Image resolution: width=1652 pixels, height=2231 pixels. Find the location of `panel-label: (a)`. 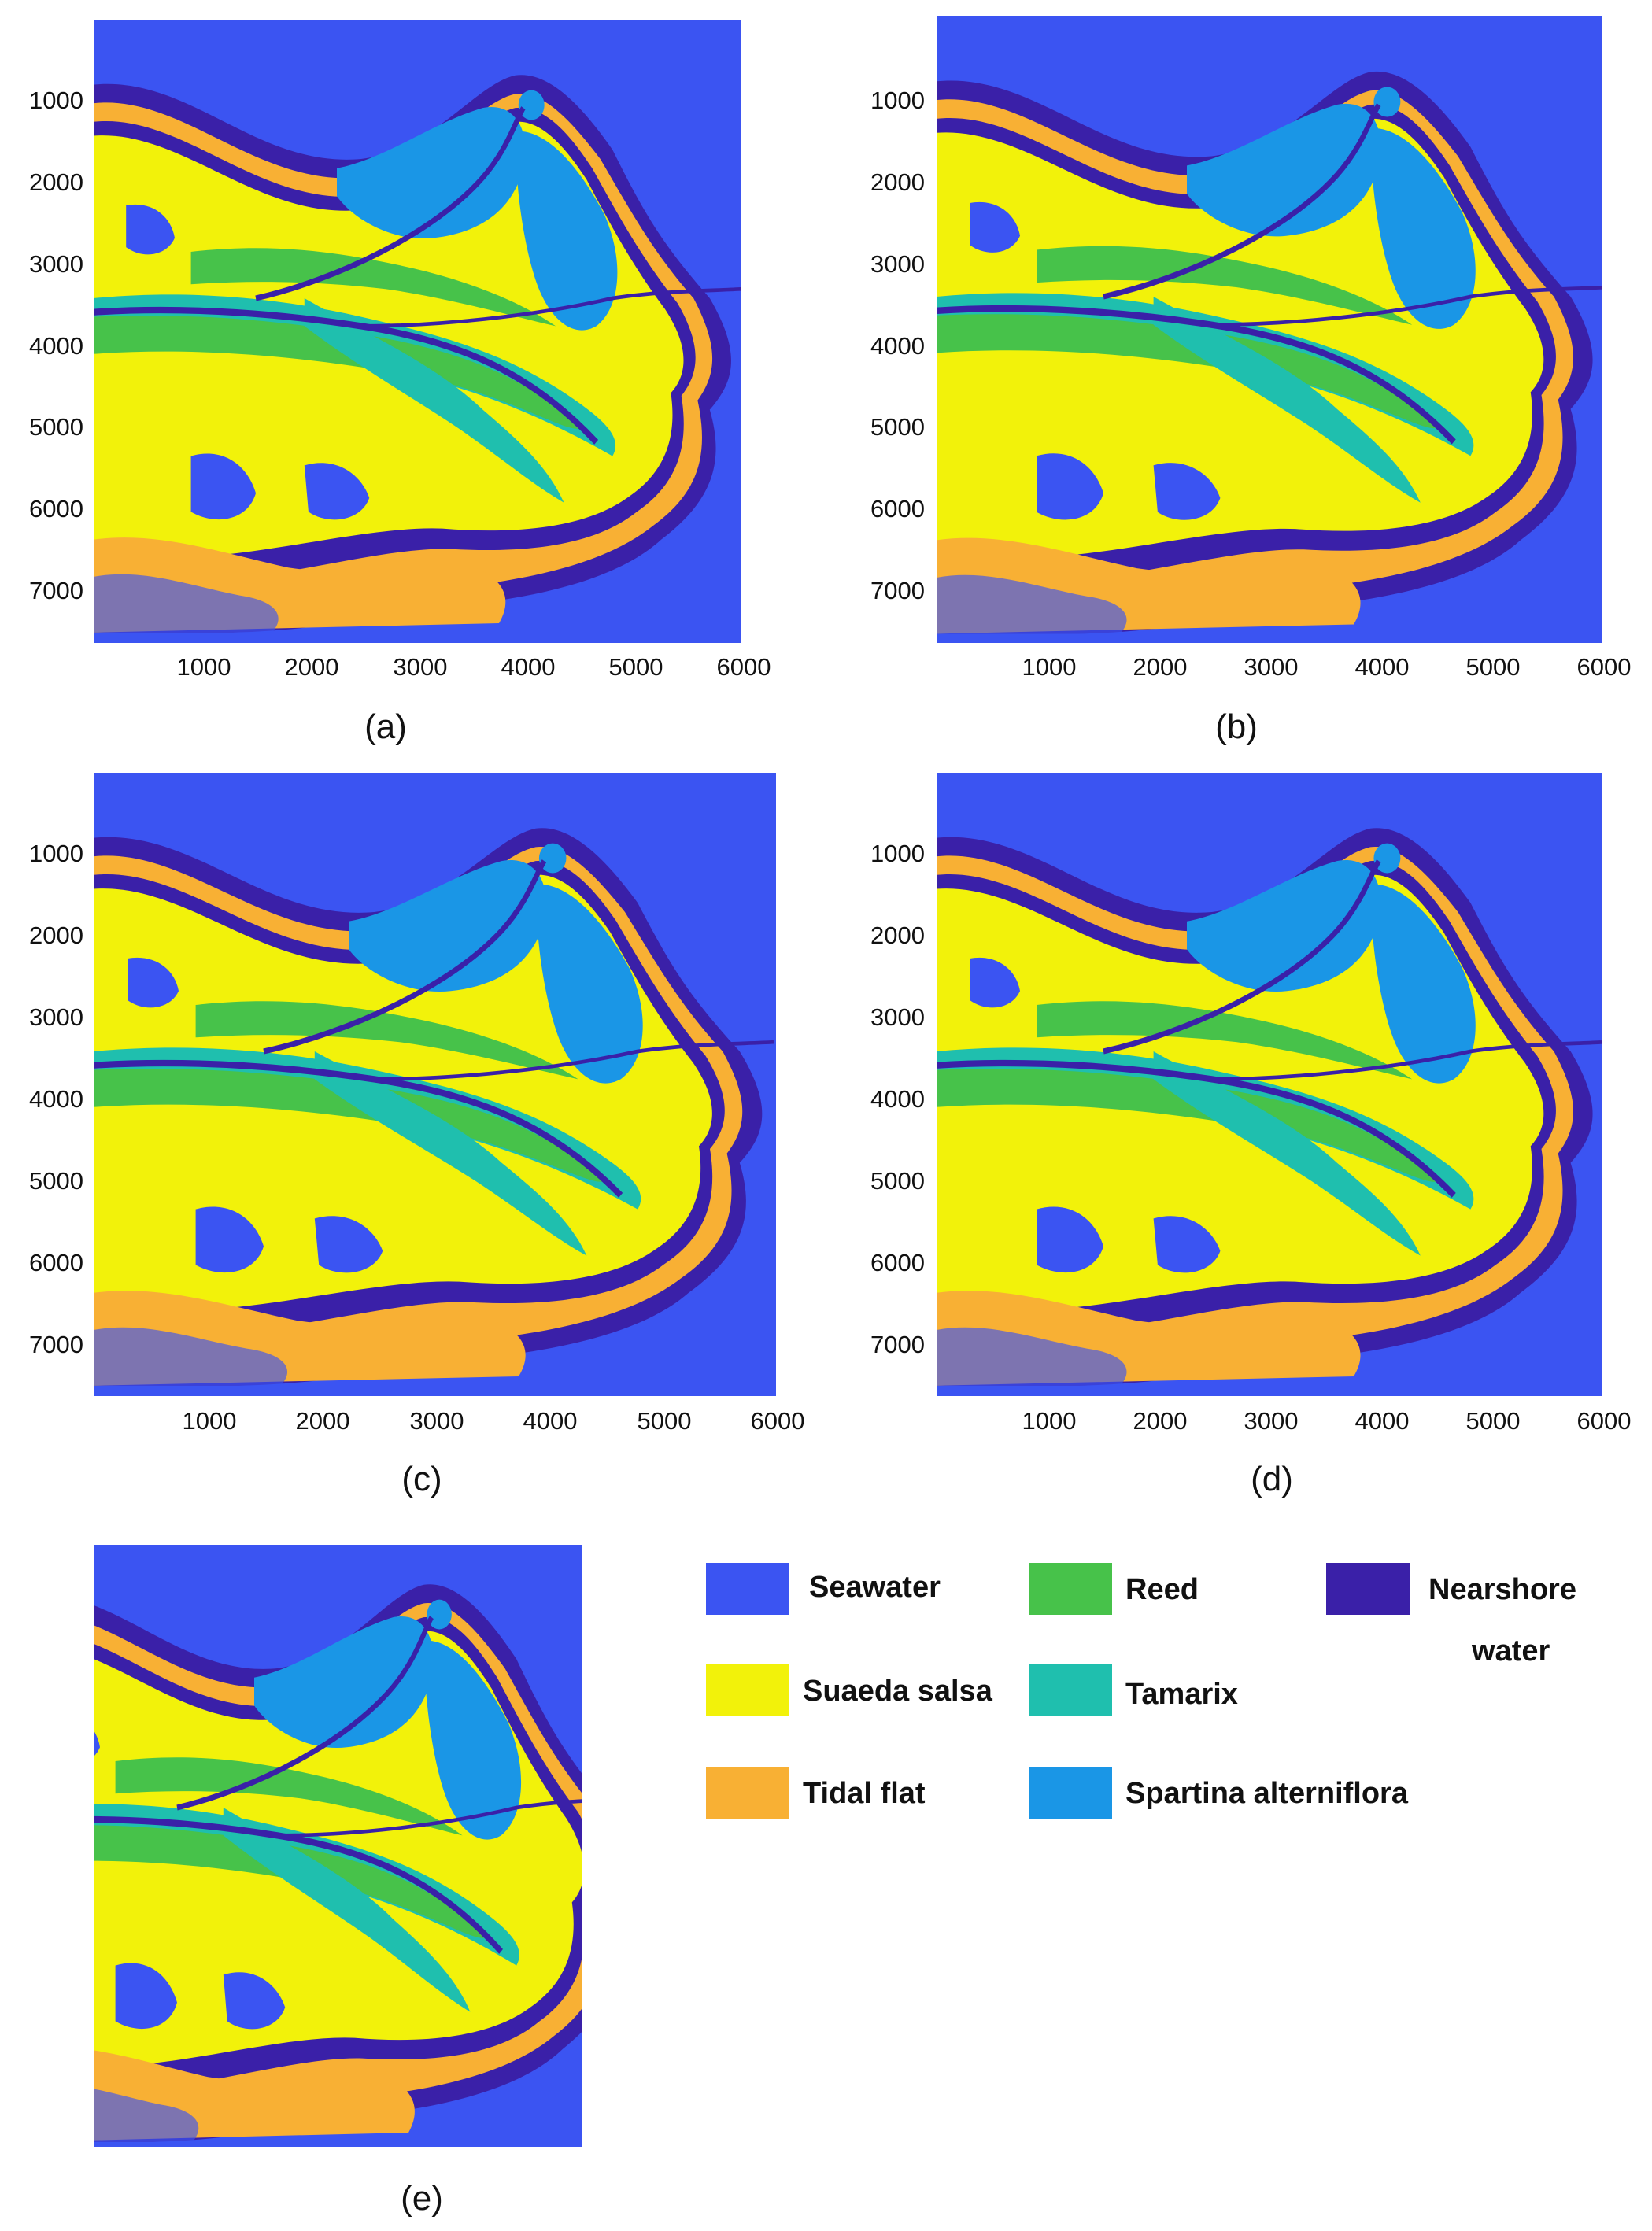

panel-label: (a) is located at coordinates (386, 726).